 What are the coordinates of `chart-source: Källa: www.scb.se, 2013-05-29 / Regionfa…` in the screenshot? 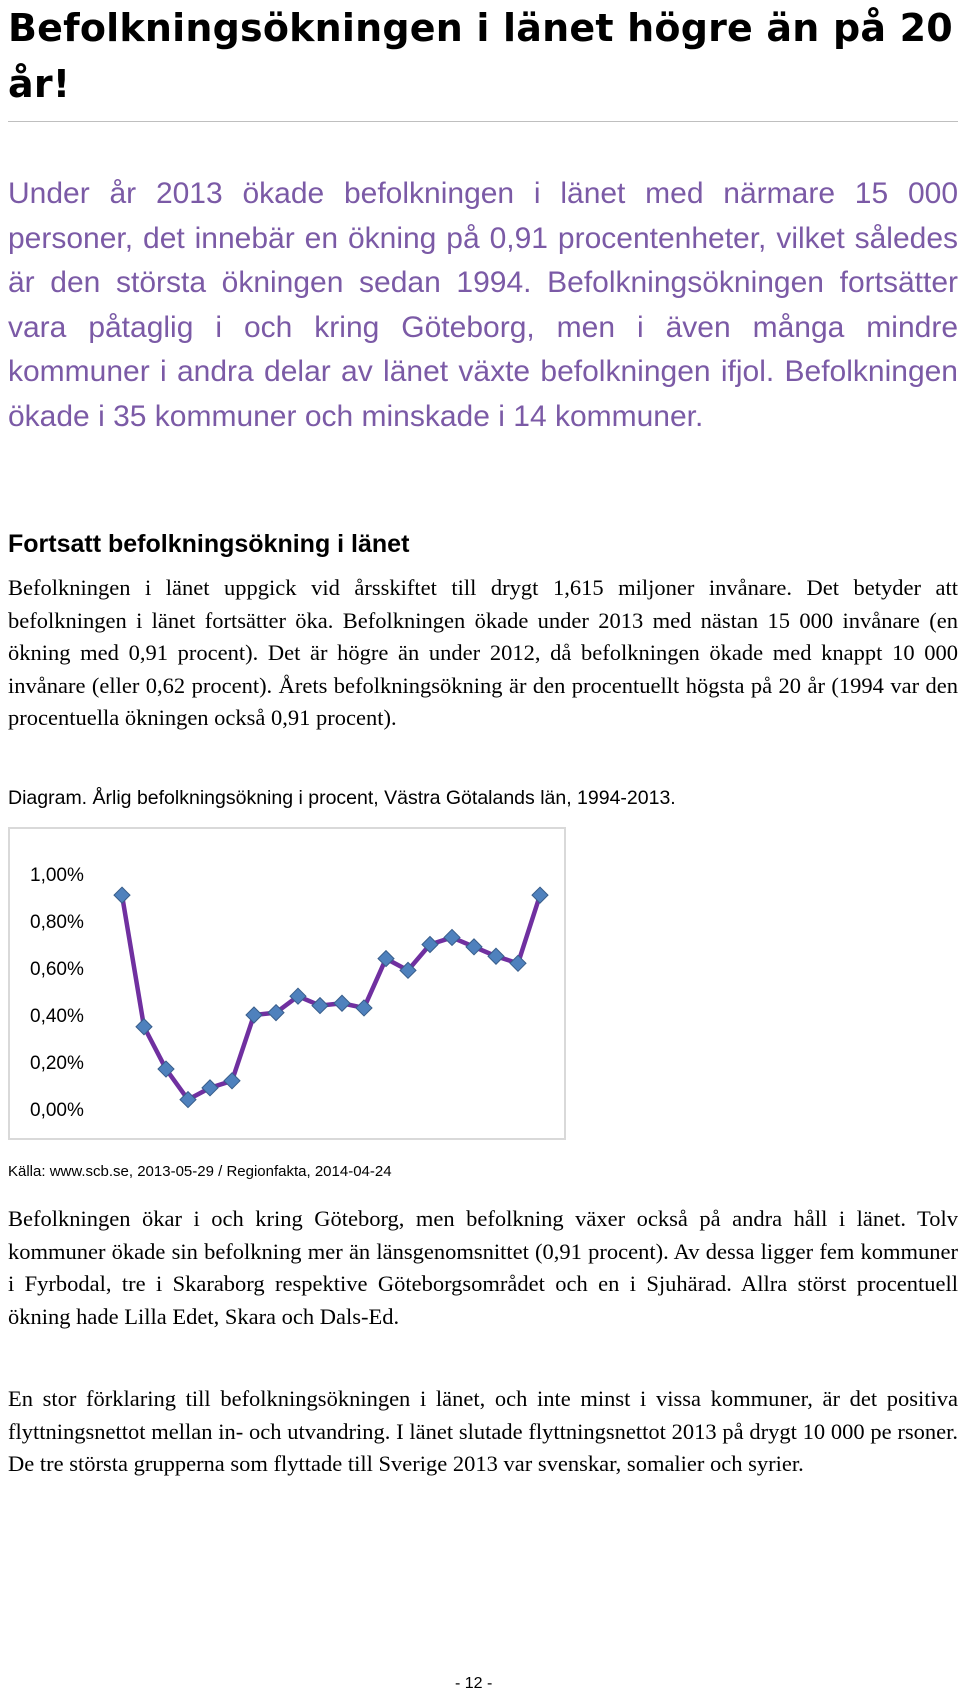 It's located at (200, 1171).